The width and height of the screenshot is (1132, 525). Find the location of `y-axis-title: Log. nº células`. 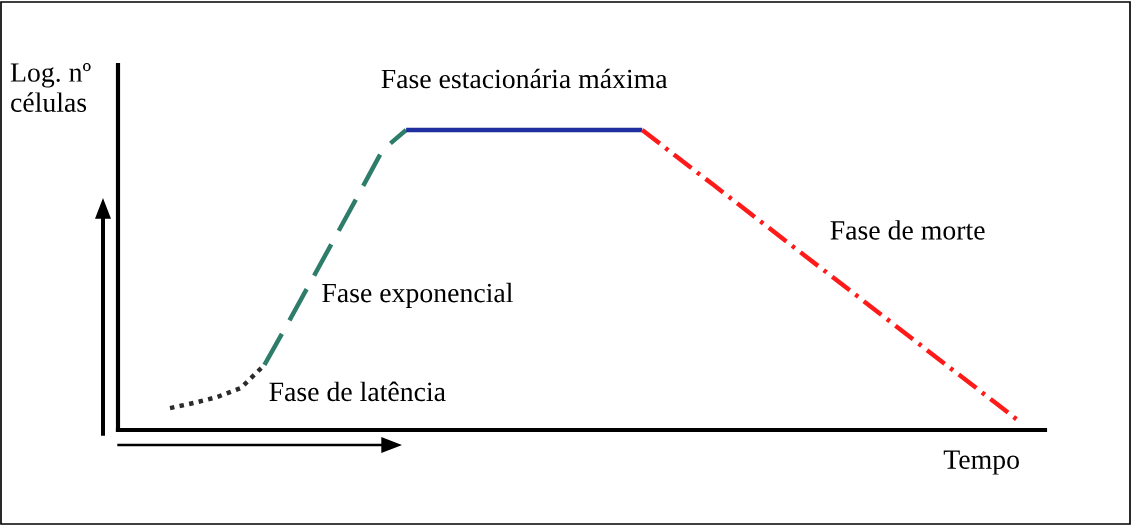

y-axis-title: Log. nº células is located at coordinates (50, 87).